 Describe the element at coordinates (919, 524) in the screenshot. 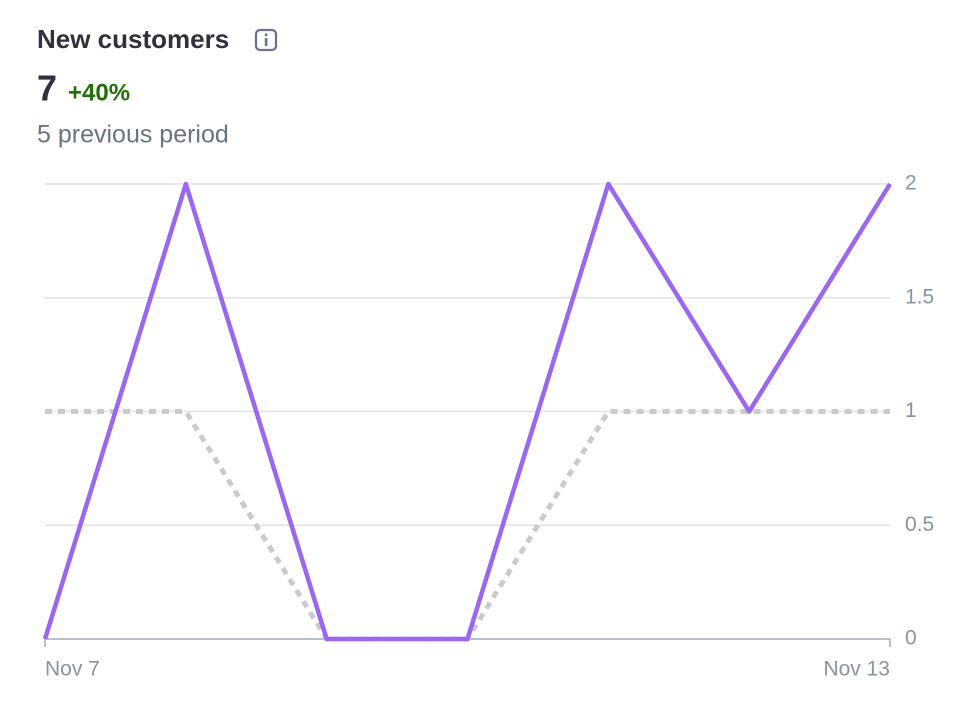

I see `y-tick-label: 0.5` at that location.